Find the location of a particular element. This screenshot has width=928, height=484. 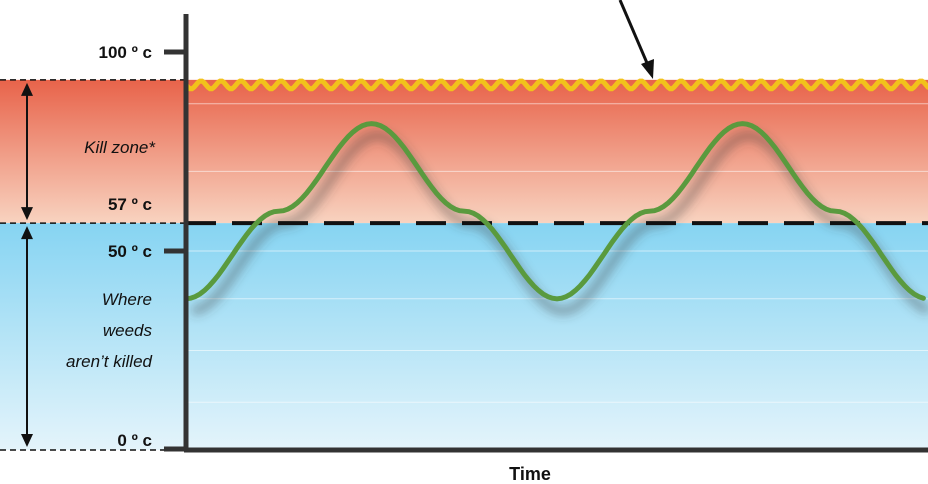

surface-wave-line is located at coordinates (555, 85).